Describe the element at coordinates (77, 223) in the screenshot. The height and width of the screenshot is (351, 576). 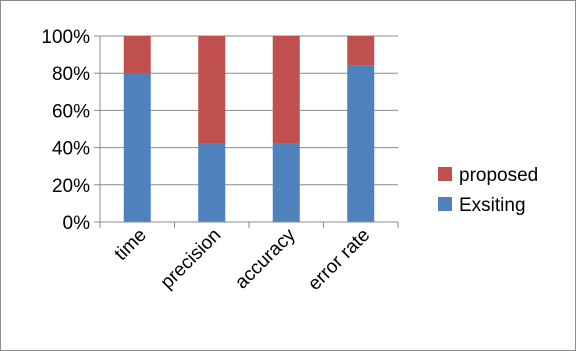
I see `y-tick-label: 0%` at that location.